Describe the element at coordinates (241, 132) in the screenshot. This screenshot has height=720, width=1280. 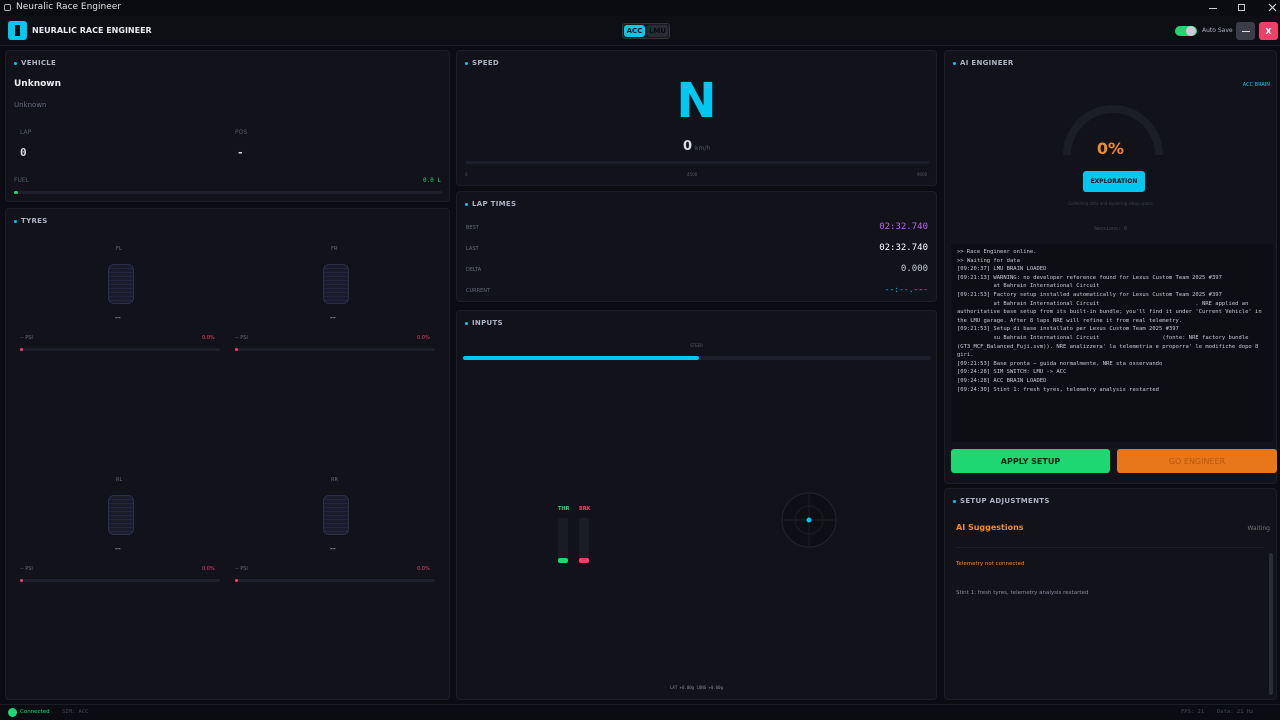
I see `pos-label: POS` at that location.